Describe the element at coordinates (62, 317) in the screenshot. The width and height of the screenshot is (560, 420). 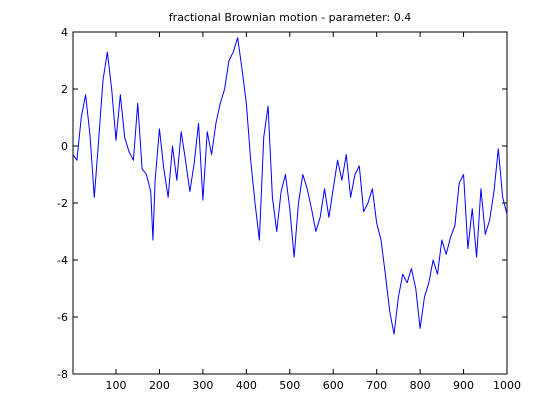
I see `y-tick-label: -6` at that location.